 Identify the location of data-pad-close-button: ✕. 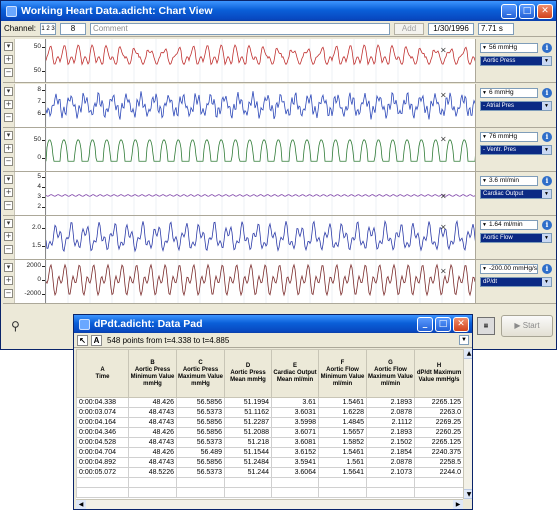
(461, 324).